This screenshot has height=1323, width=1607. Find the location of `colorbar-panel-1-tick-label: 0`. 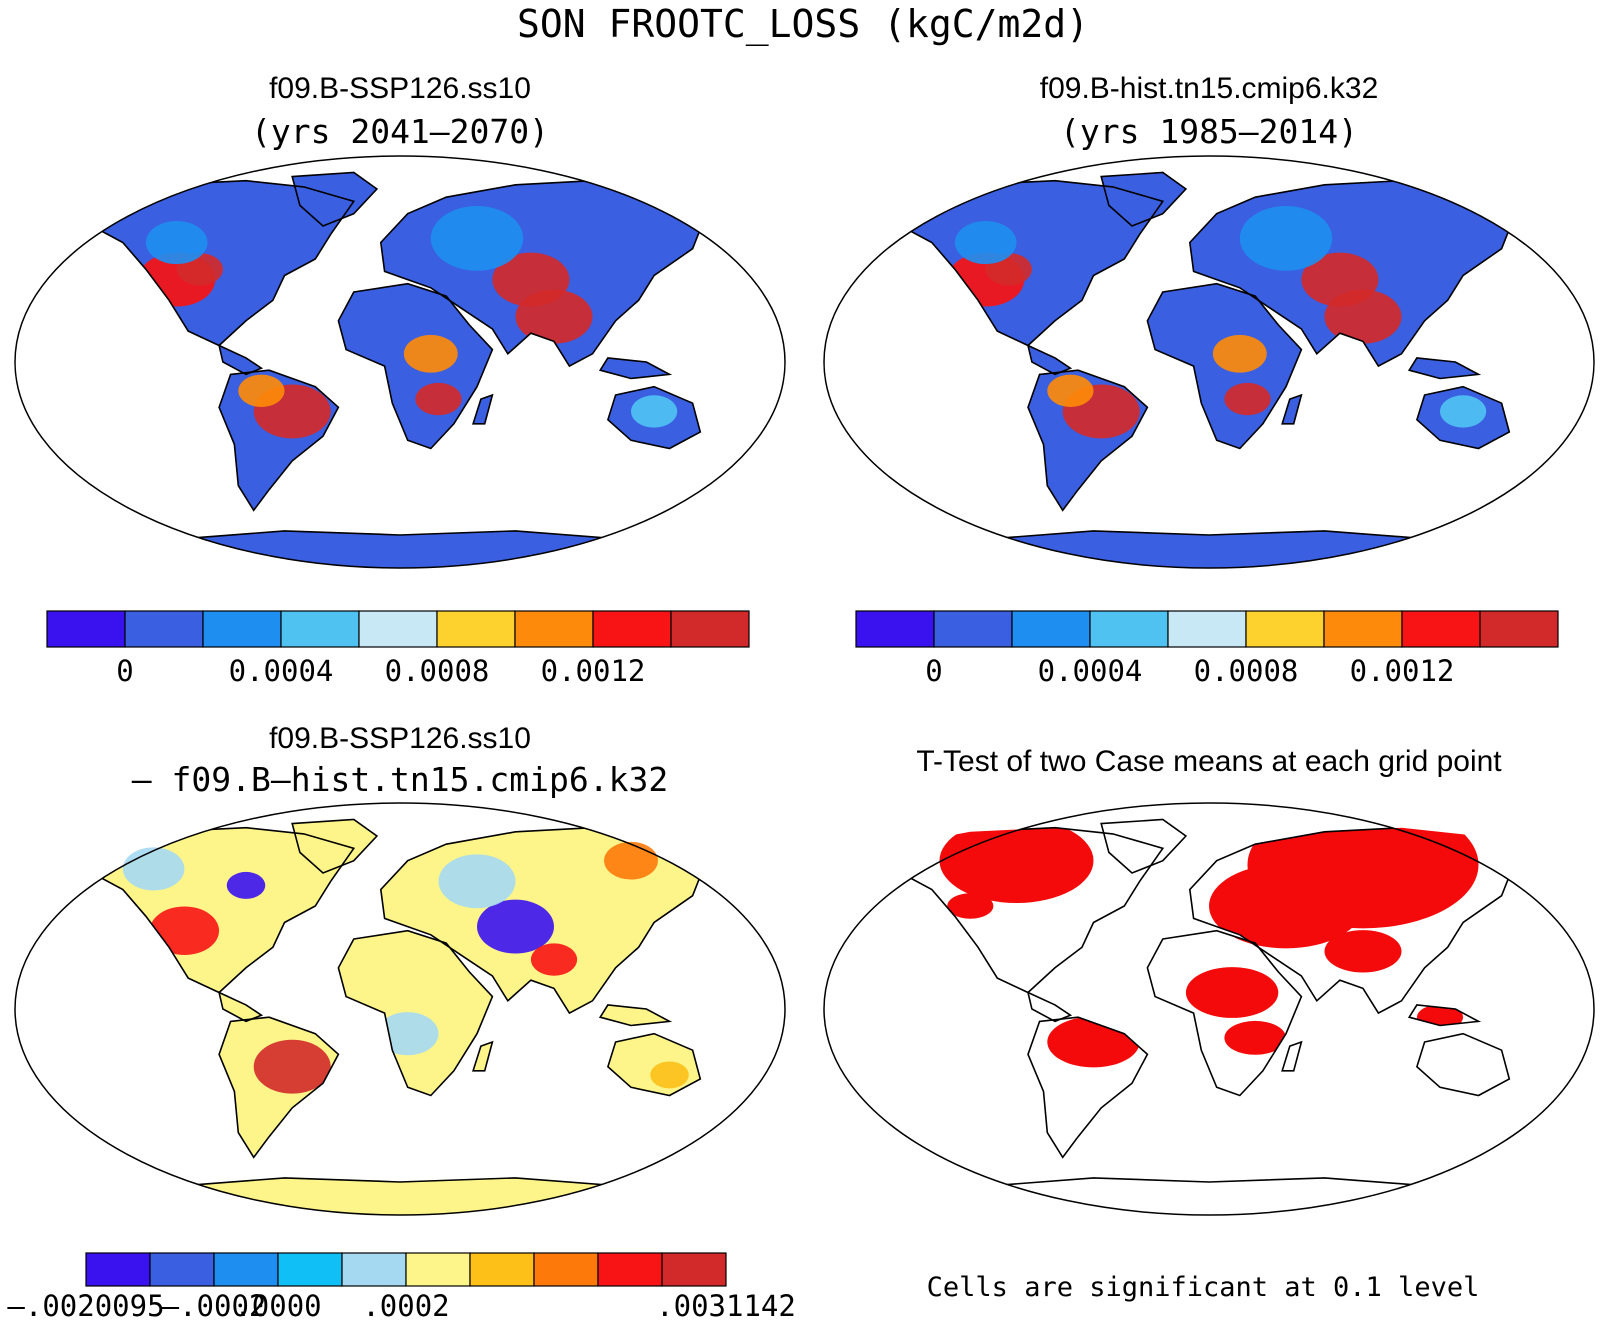

colorbar-panel-1-tick-label: 0 is located at coordinates (124, 671).